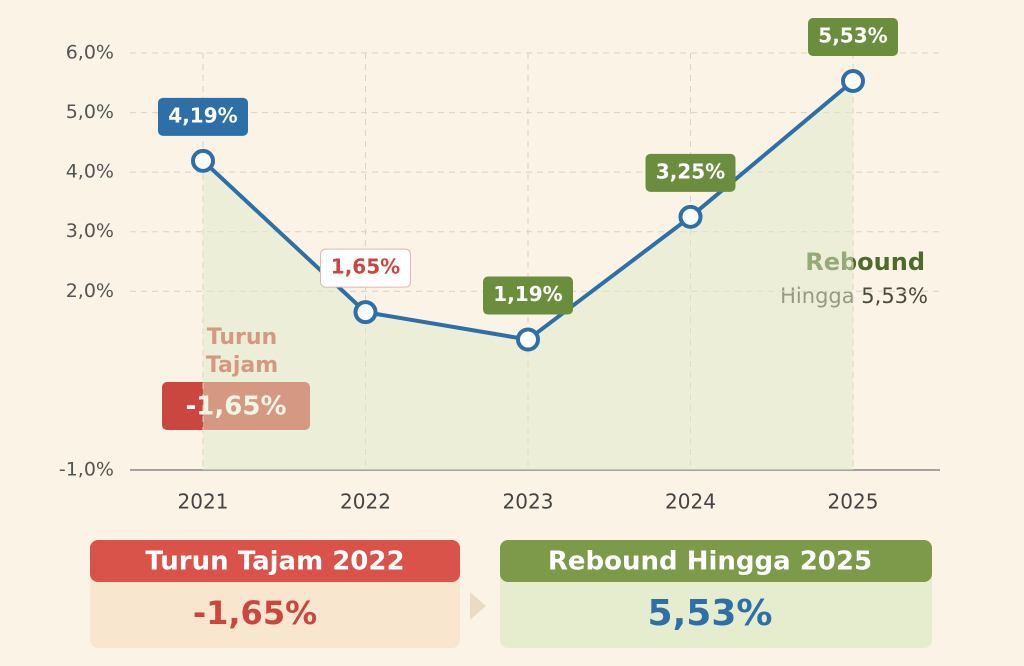  I want to click on panel-value: -1,65%, so click(255, 613).